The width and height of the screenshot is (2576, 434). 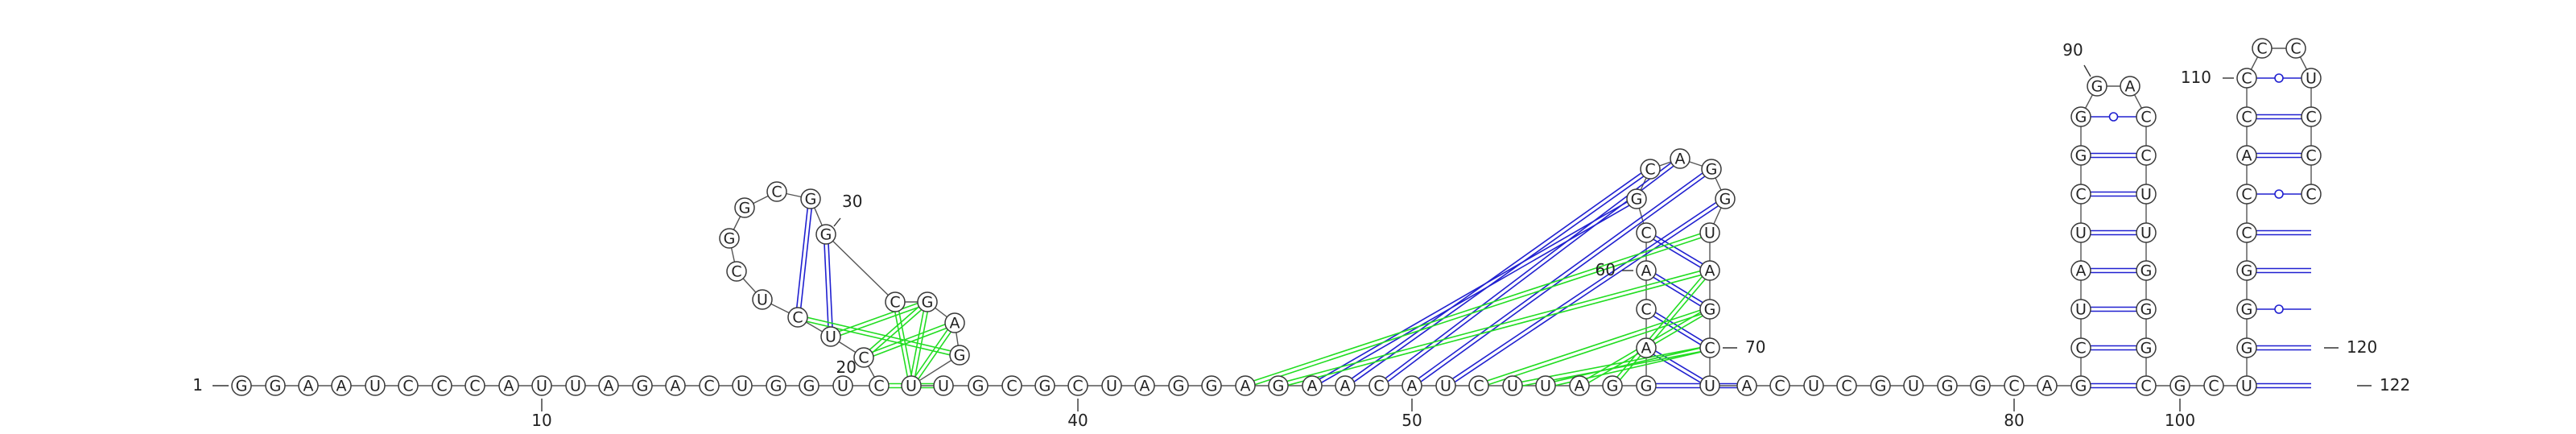 I want to click on nucleotide-113: U, so click(x=2311, y=79).